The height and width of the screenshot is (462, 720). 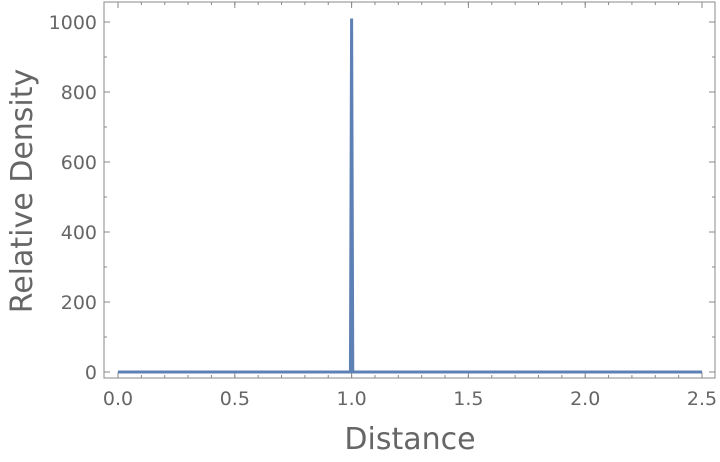 I want to click on y-tick-label: 1000, so click(x=73, y=23).